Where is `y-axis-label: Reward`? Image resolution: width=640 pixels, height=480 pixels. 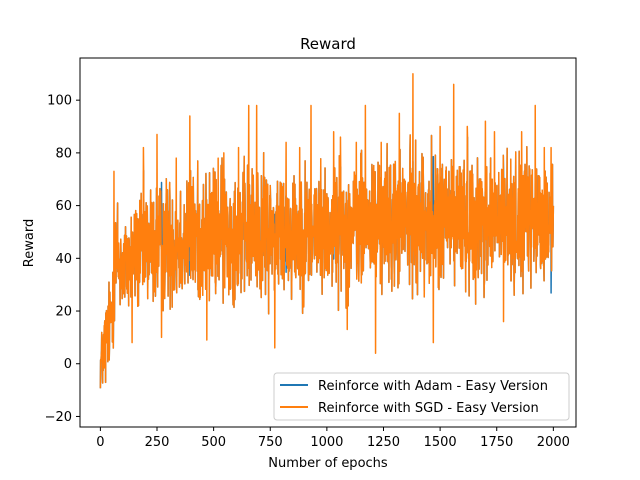
y-axis-label: Reward is located at coordinates (29, 243).